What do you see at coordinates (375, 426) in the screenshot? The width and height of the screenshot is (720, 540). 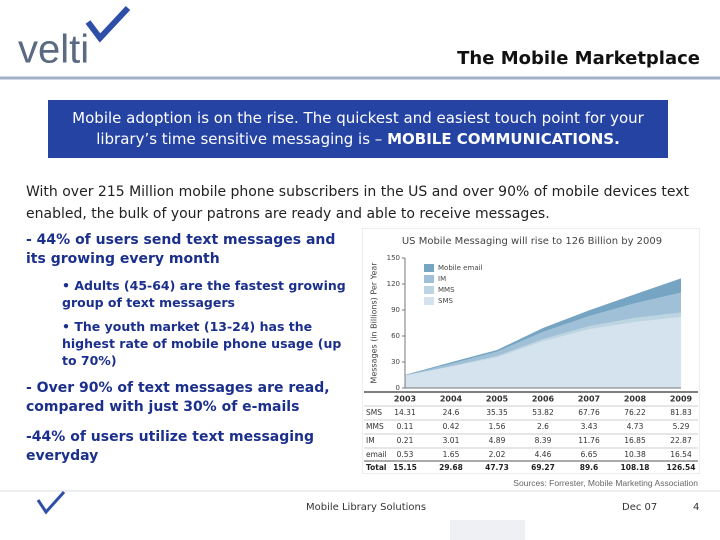 I see `row-label: MMS` at bounding box center [375, 426].